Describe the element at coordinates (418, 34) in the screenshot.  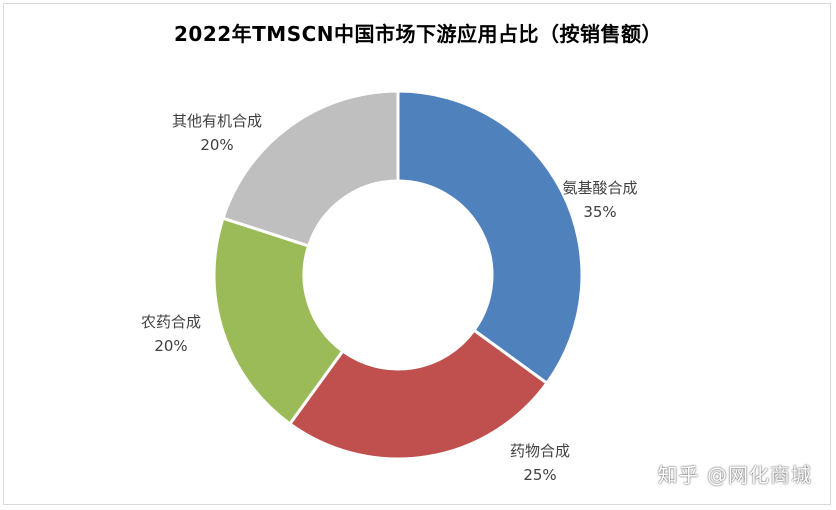
I see `chart-title: 2022年TMSCN中国市场下游应用占比（按销售额）` at that location.